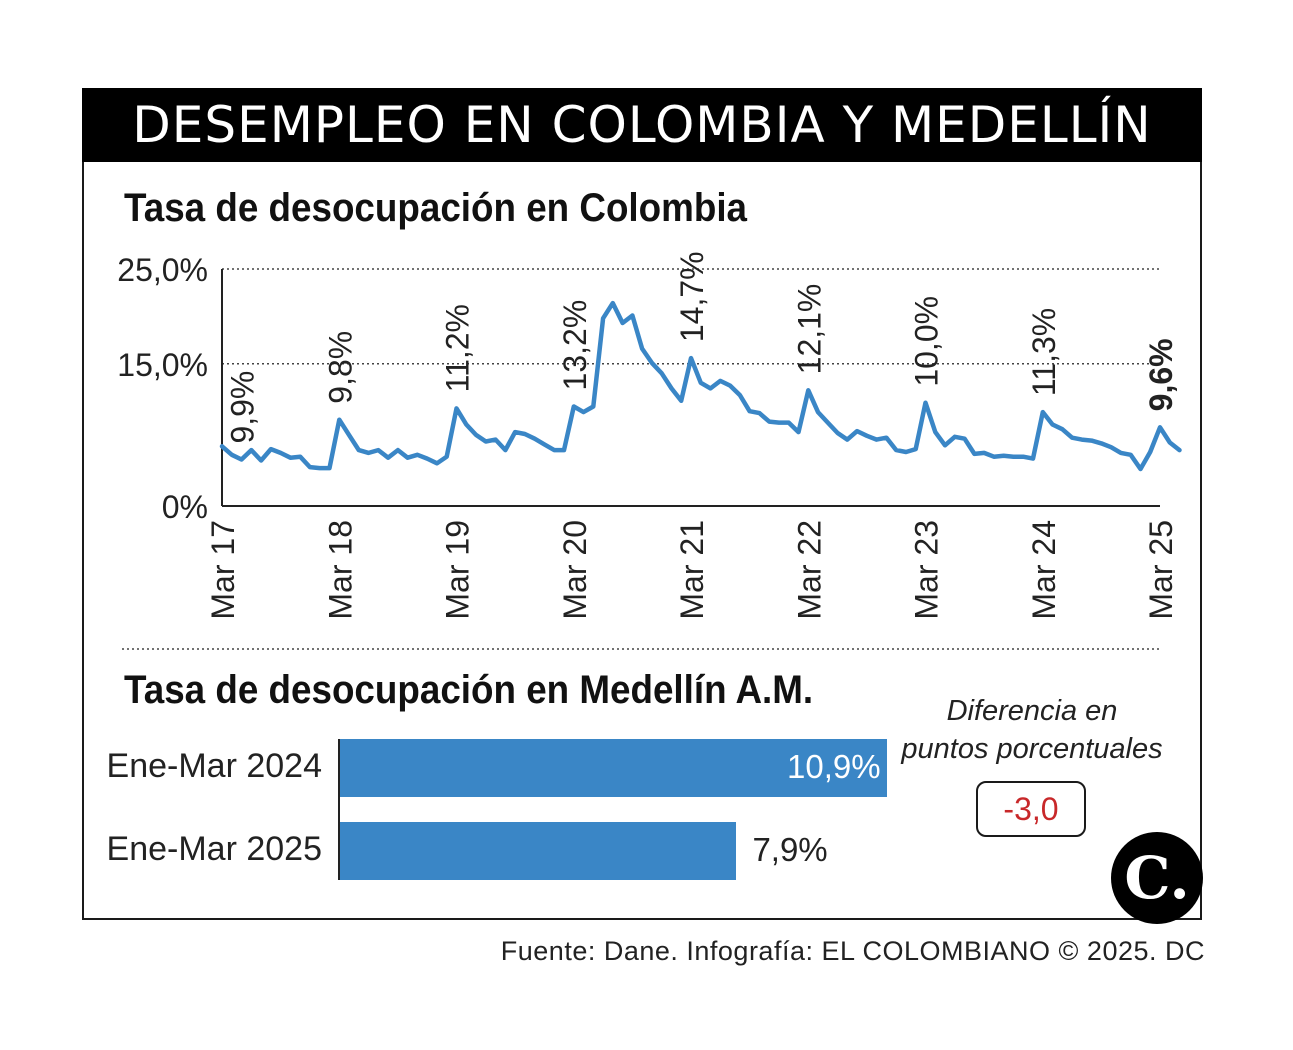 Image resolution: width=1293 pixels, height=1050 pixels. I want to click on data-label: 9,9%, so click(243, 407).